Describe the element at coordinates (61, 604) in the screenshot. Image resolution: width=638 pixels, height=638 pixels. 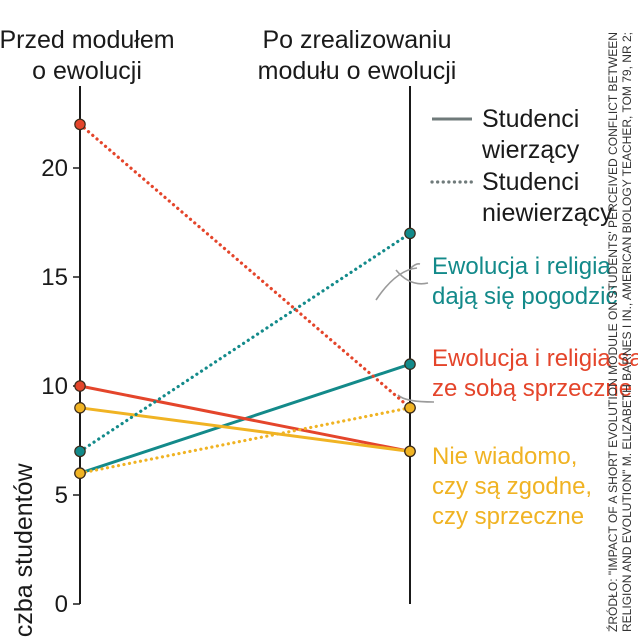
I see `y-tick-label: 0` at that location.